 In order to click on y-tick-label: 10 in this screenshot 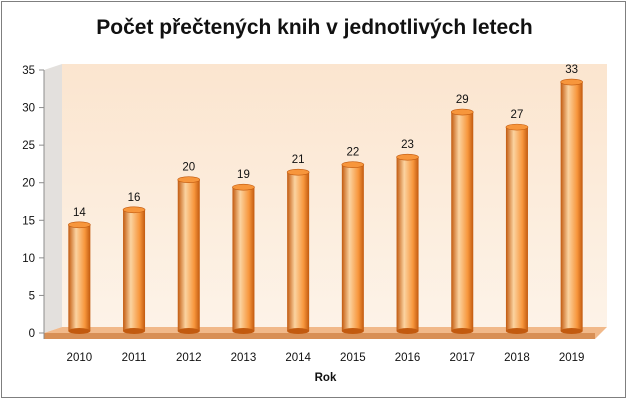, I will do `click(28, 259)`.